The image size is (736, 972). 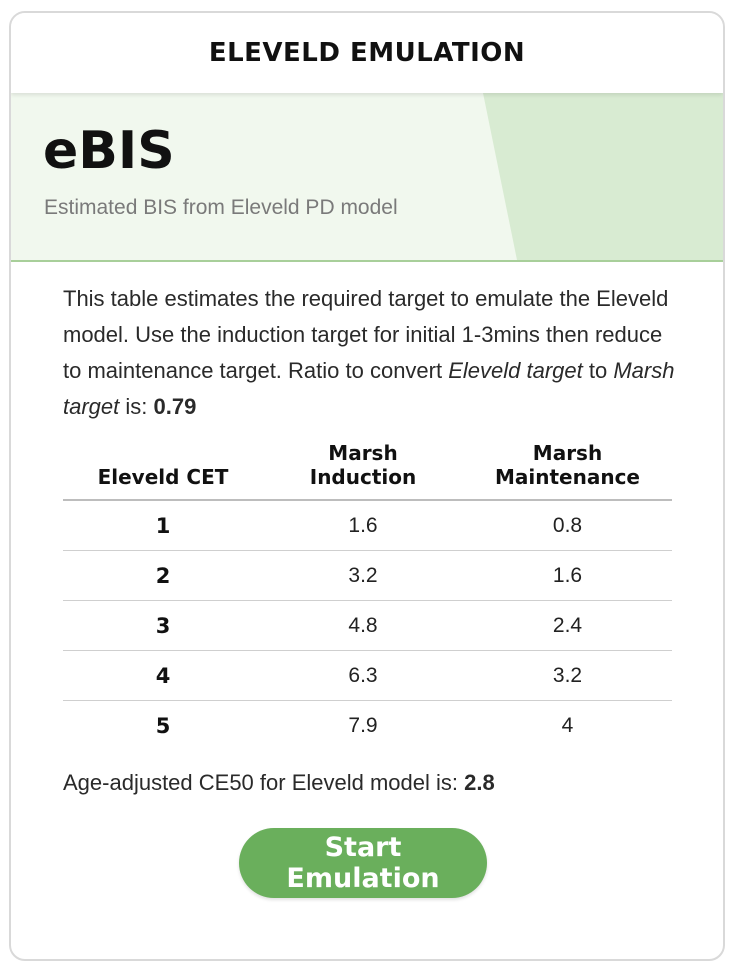 I want to click on cell-marsh-induction: 4.8, so click(x=363, y=625).